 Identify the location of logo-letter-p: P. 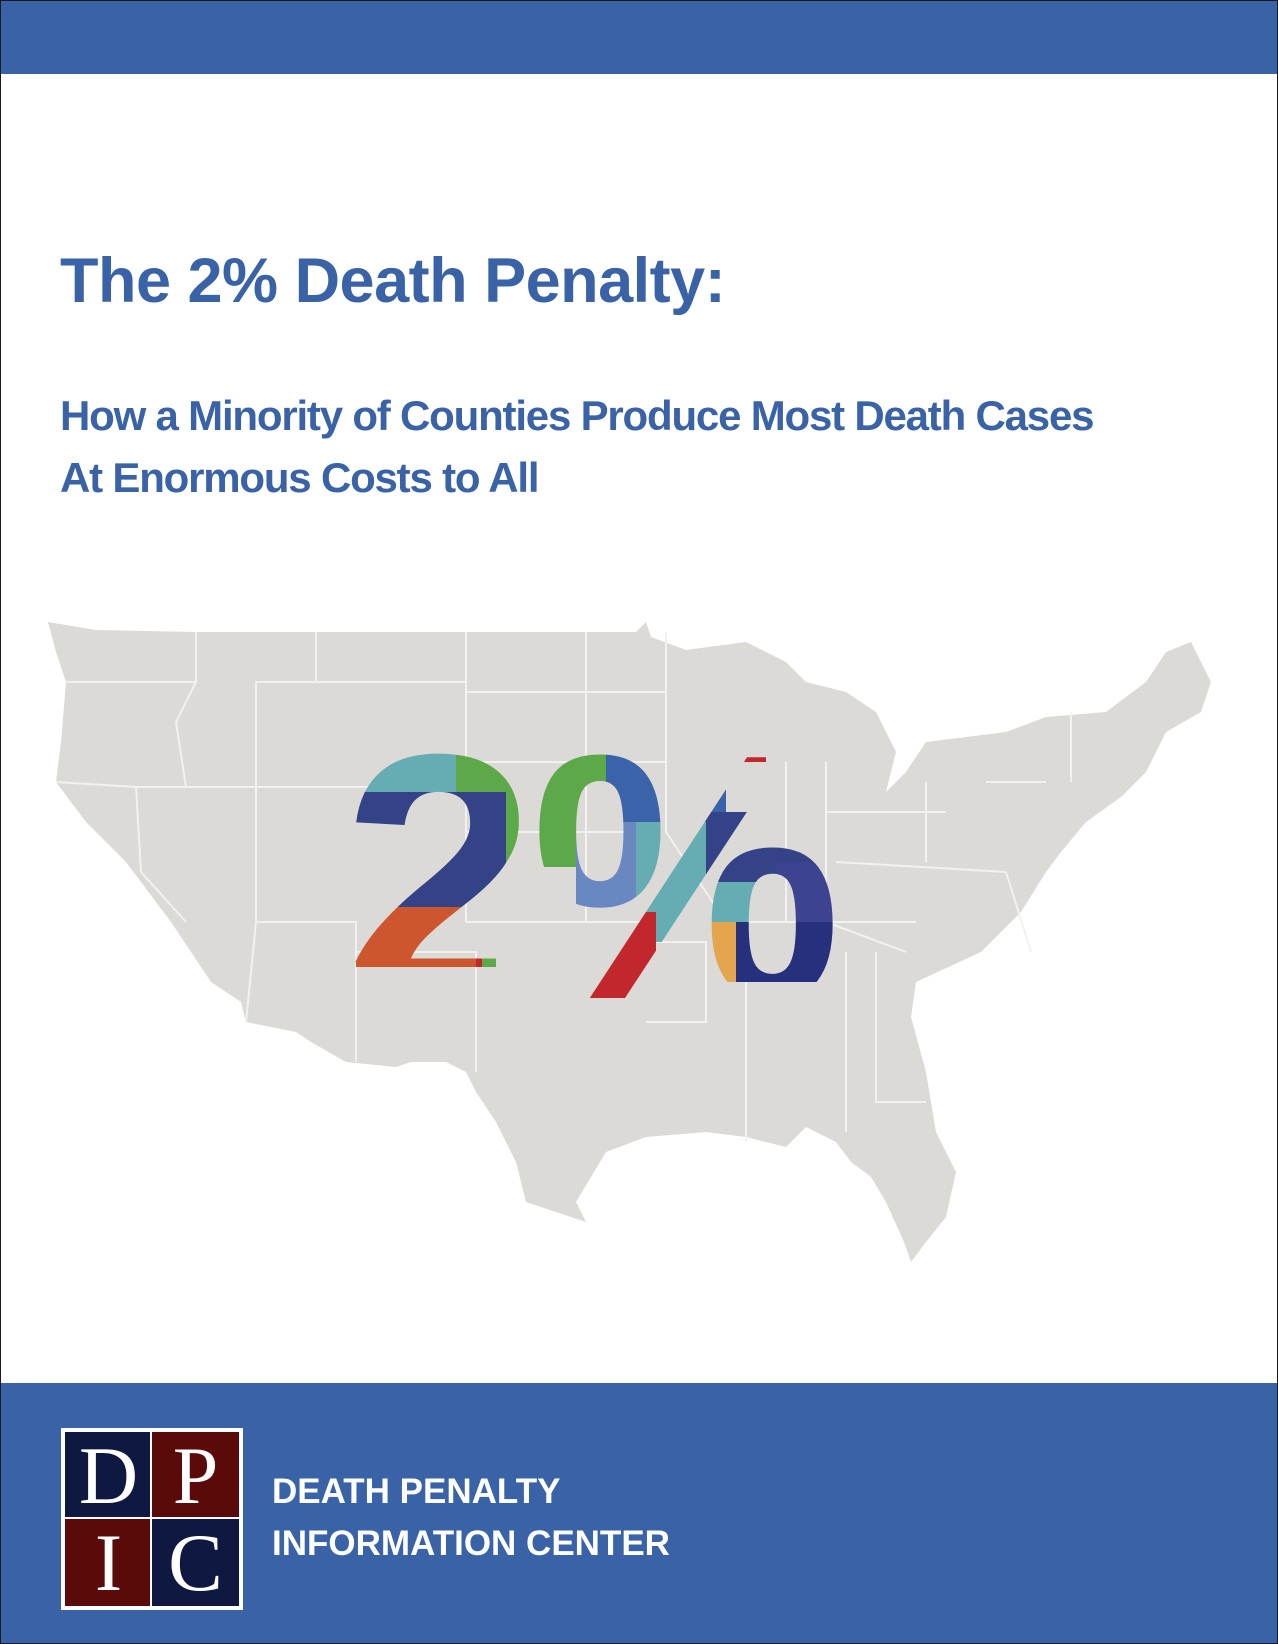
(195, 1475).